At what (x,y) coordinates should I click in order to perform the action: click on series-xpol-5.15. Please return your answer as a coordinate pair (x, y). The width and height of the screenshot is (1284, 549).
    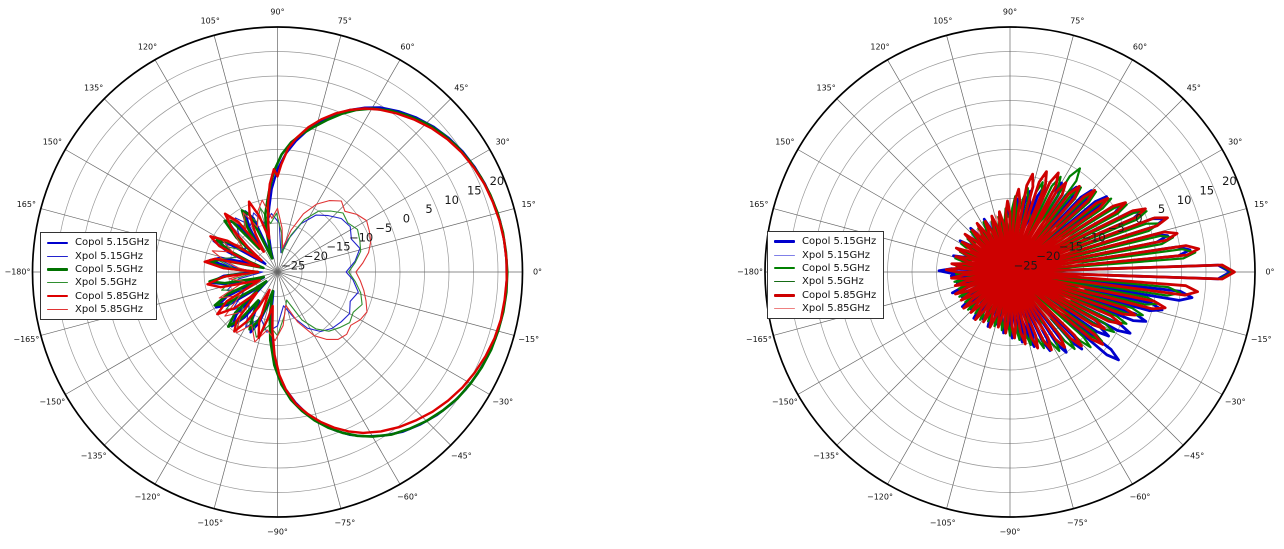
    Looking at the image, I should click on (290, 272).